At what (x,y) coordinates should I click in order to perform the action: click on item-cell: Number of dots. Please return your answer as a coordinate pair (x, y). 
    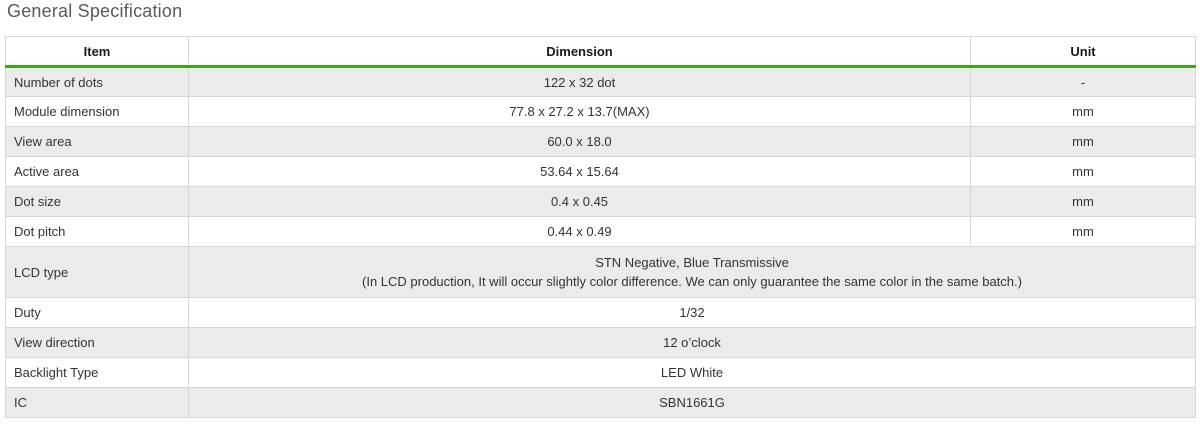
    Looking at the image, I should click on (97, 81).